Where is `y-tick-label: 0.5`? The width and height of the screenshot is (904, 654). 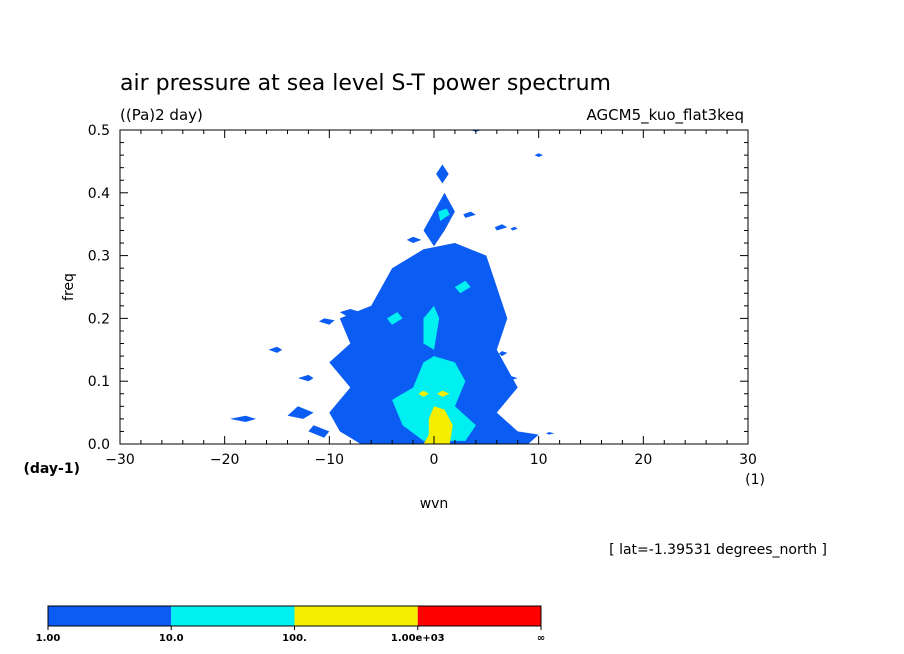
y-tick-label: 0.5 is located at coordinates (99, 131).